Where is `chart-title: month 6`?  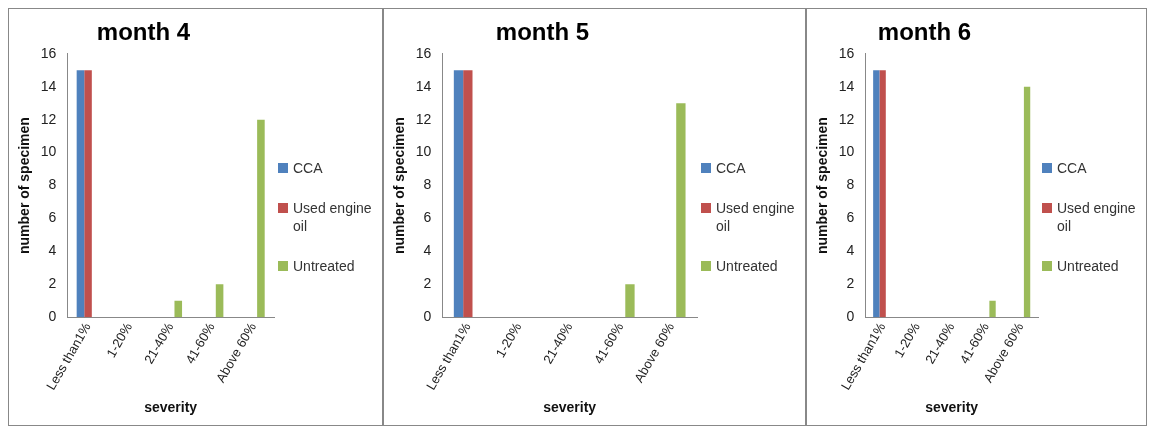 chart-title: month 6 is located at coordinates (924, 32).